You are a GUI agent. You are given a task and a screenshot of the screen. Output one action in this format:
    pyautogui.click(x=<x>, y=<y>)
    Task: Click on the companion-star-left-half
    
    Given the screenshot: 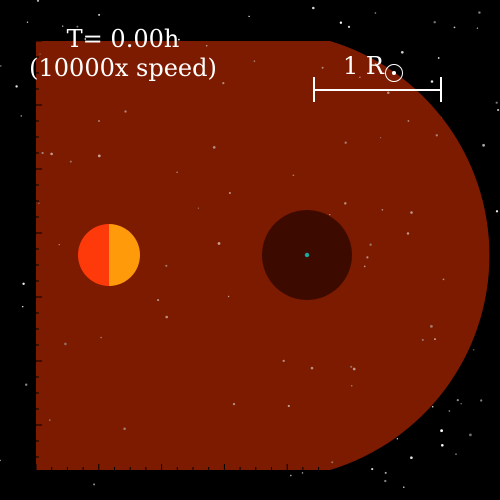 What is the action you would take?
    pyautogui.click(x=93, y=255)
    